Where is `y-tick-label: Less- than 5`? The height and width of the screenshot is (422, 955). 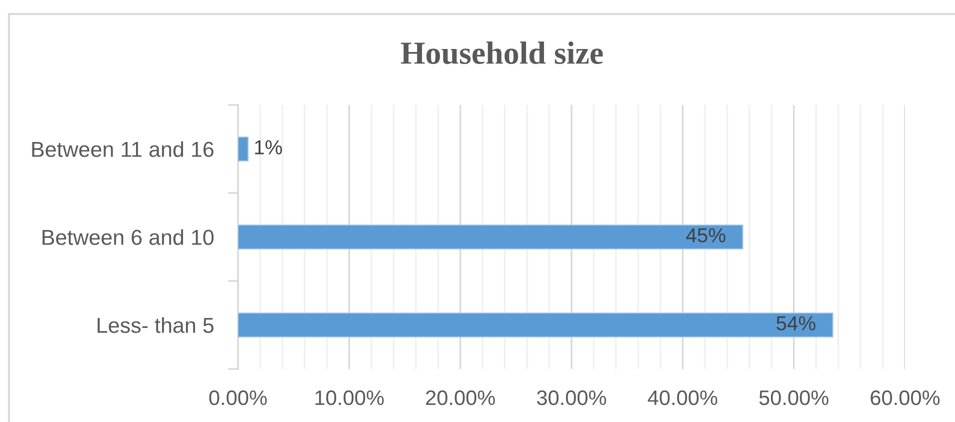 y-tick-label: Less- than 5 is located at coordinates (156, 325).